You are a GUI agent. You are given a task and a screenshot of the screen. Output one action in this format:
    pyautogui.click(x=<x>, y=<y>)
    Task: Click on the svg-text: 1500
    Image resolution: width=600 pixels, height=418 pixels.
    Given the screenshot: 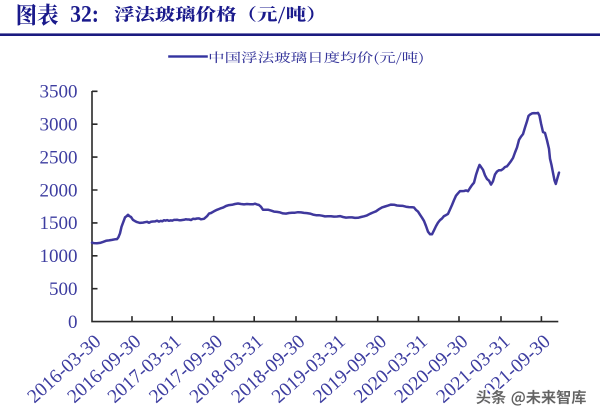 What is the action you would take?
    pyautogui.click(x=59, y=223)
    